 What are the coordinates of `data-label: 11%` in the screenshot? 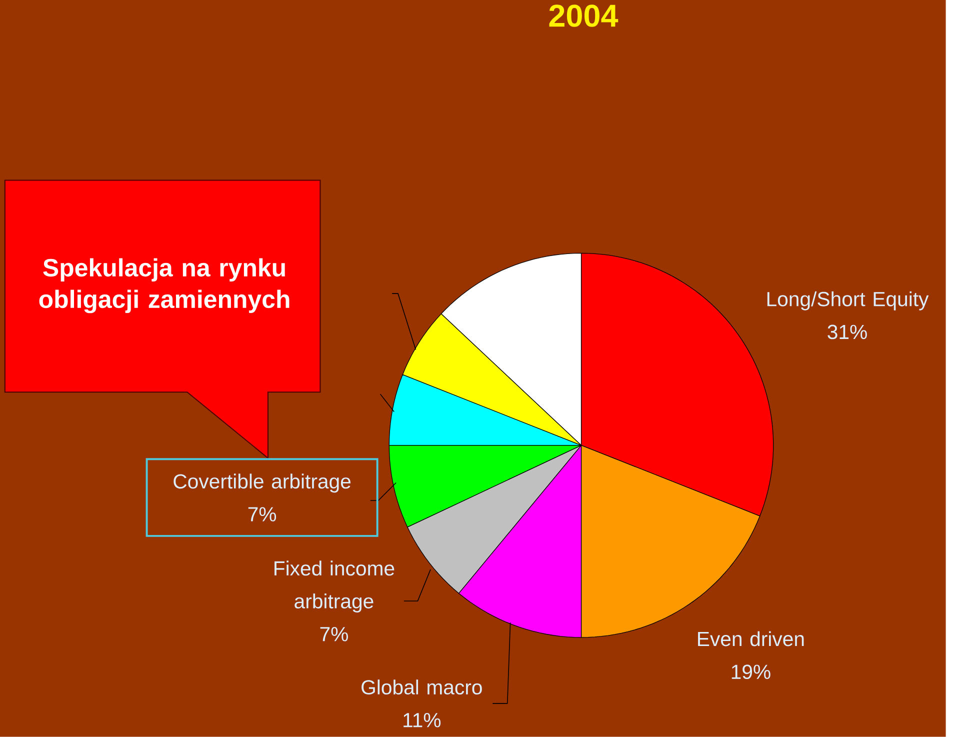 It's located at (422, 720).